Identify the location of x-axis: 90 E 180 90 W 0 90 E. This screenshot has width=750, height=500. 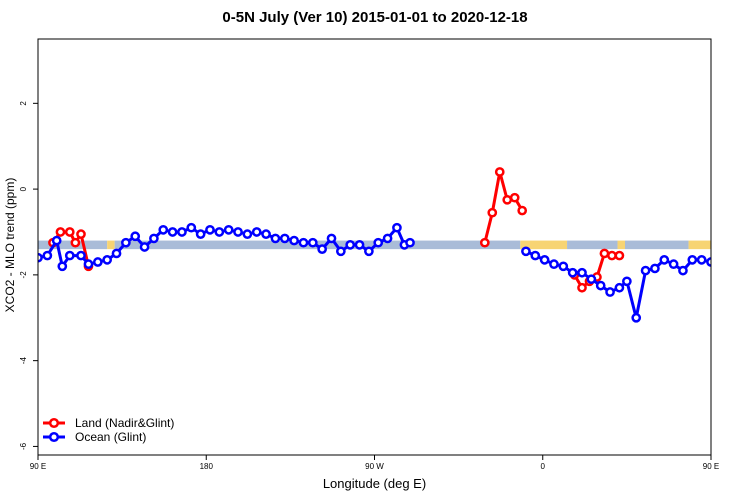
(374, 463).